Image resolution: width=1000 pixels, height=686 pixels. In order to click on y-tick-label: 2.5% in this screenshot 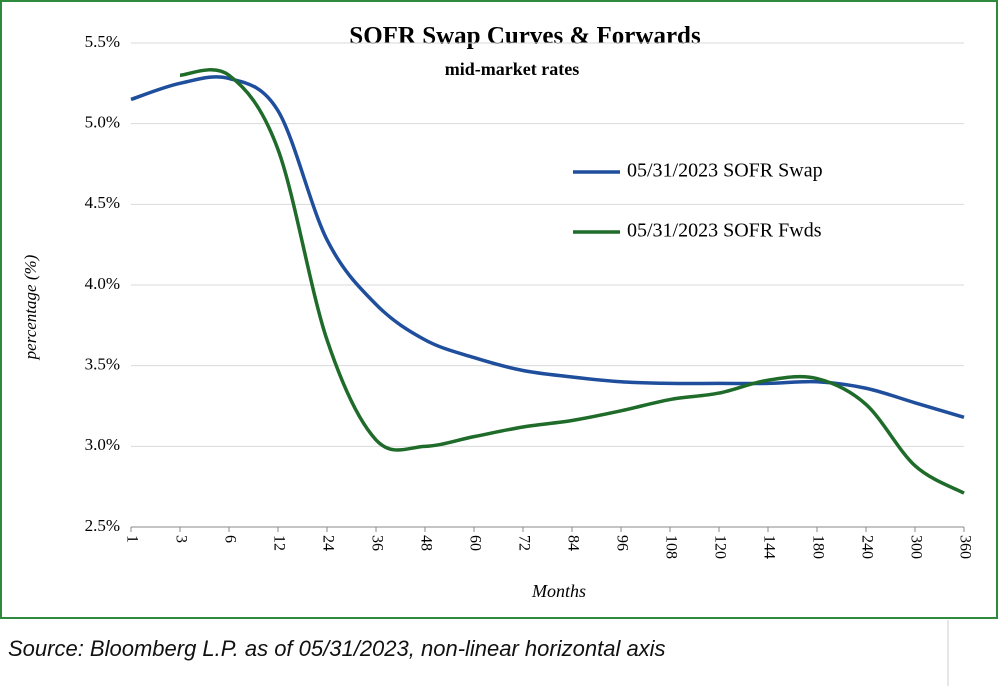, I will do `click(102, 525)`.